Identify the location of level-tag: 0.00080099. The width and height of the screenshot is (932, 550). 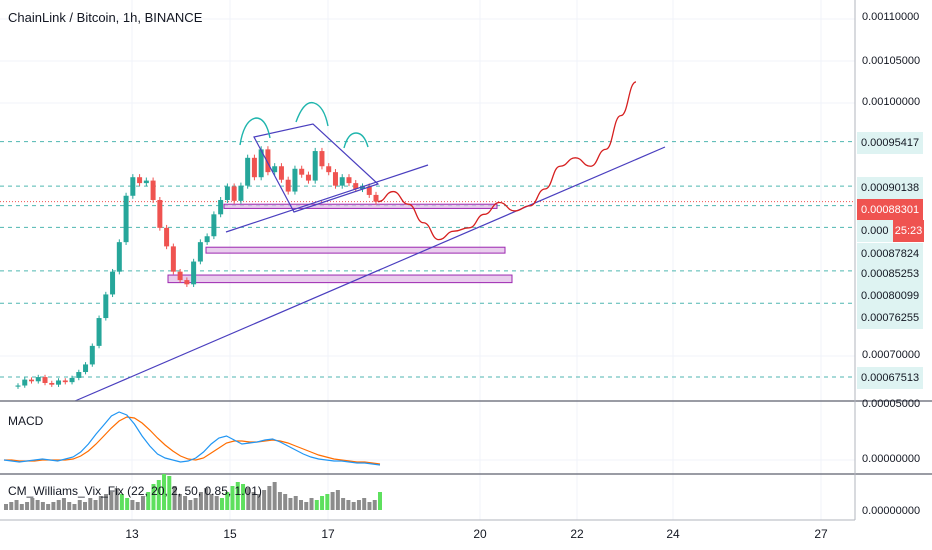
(890, 296).